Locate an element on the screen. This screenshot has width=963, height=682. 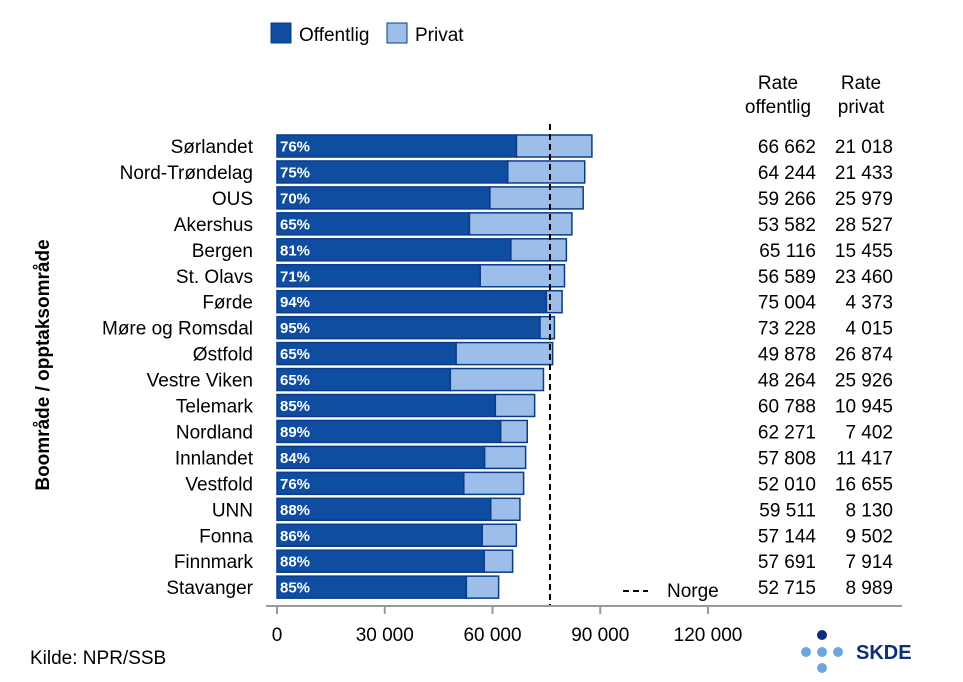
reference-line-label: Norge is located at coordinates (693, 591).